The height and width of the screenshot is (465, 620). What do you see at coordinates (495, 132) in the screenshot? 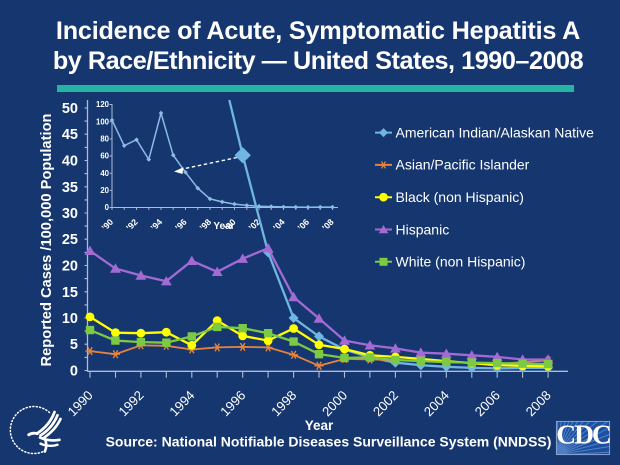
I see `svg-text: American Indian/Alaskan Native` at bounding box center [495, 132].